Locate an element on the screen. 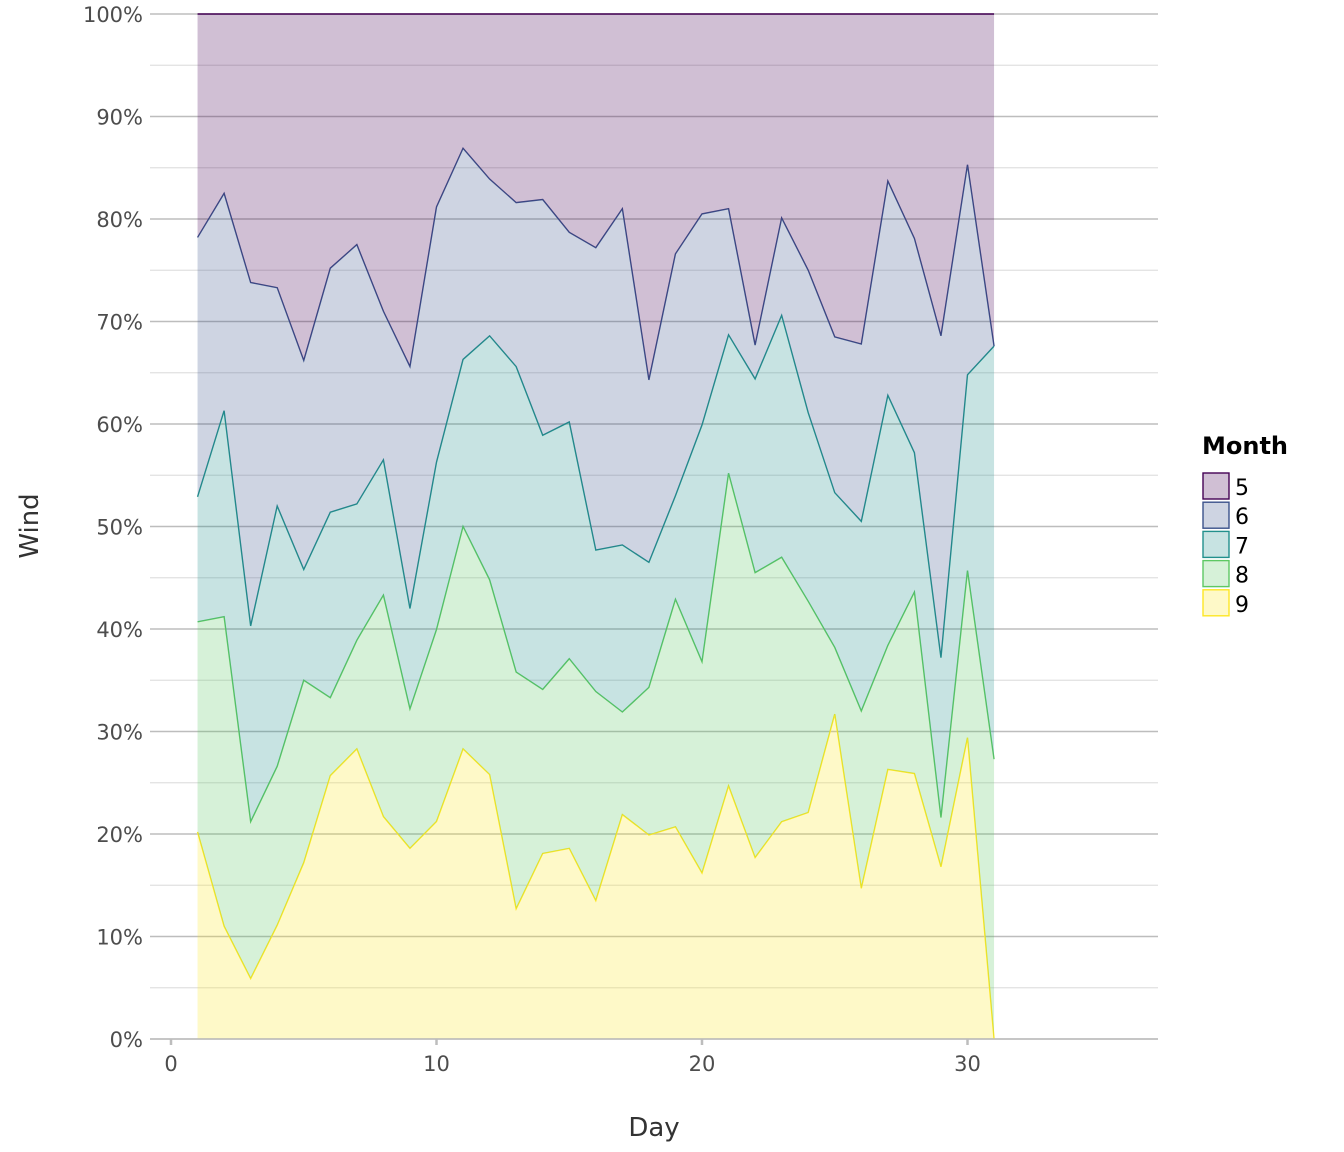  y-tick-label: 100% is located at coordinates (113, 15).